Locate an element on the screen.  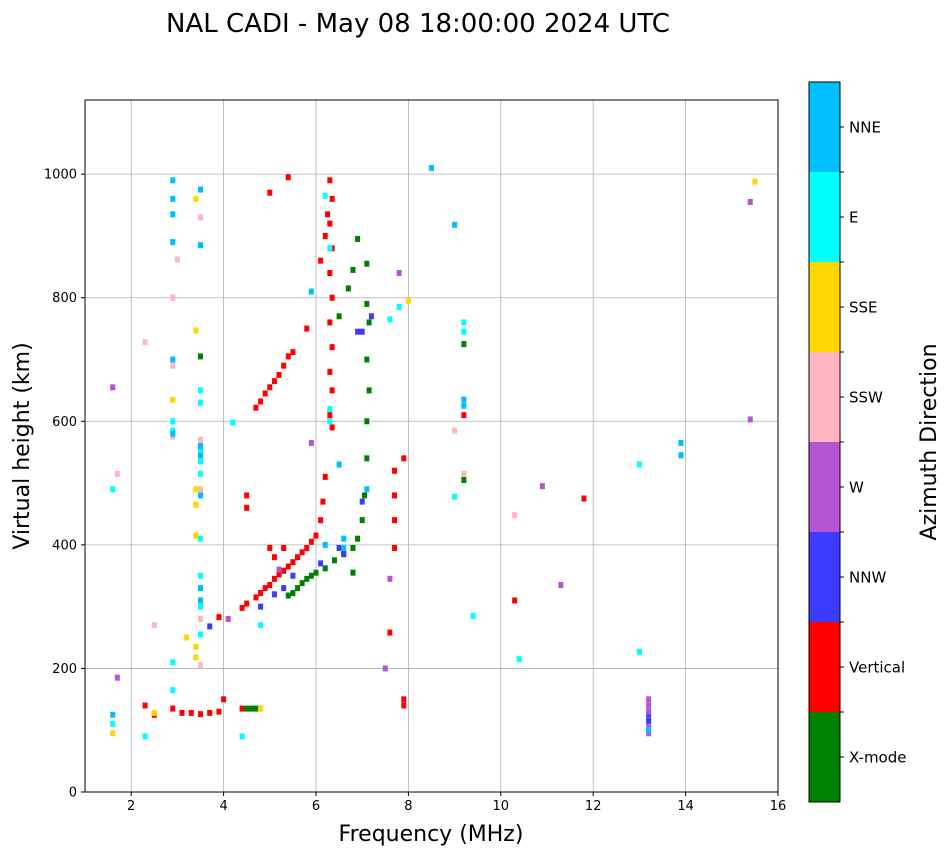
x-tick-label: 12 is located at coordinates (593, 806).